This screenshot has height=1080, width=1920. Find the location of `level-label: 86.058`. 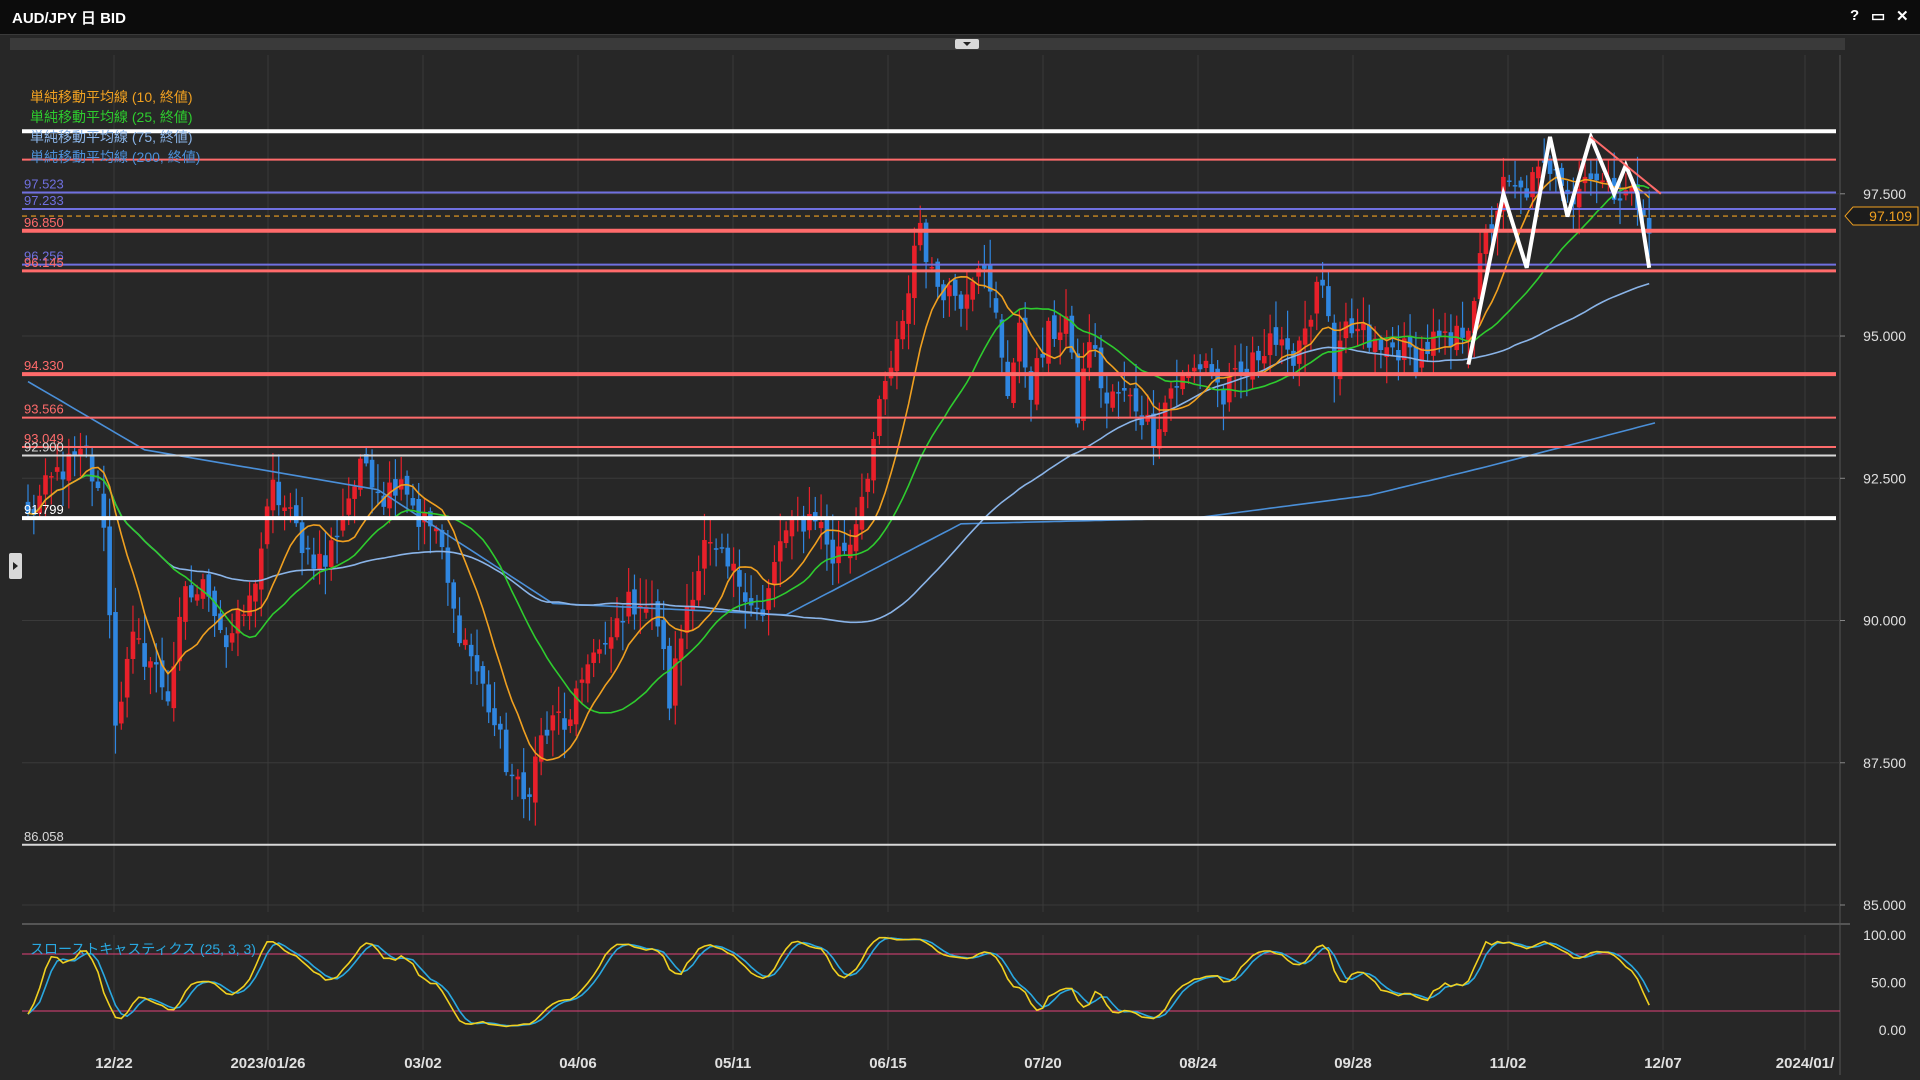

level-label: 86.058 is located at coordinates (44, 836).